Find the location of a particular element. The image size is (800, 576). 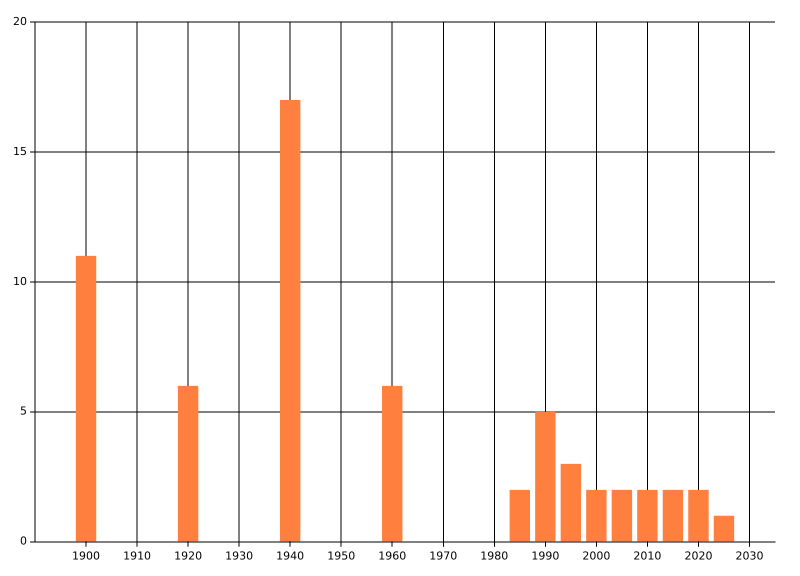

x-tick-label: 1970 is located at coordinates (443, 555).